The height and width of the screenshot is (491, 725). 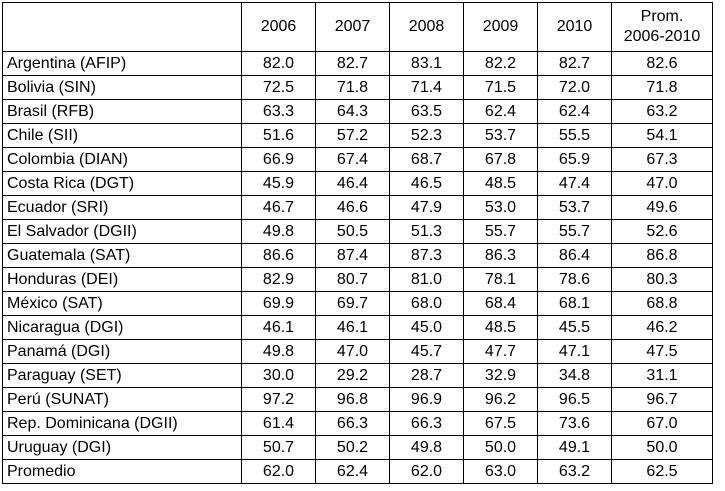 I want to click on row-year-value: 65.9, so click(x=574, y=159).